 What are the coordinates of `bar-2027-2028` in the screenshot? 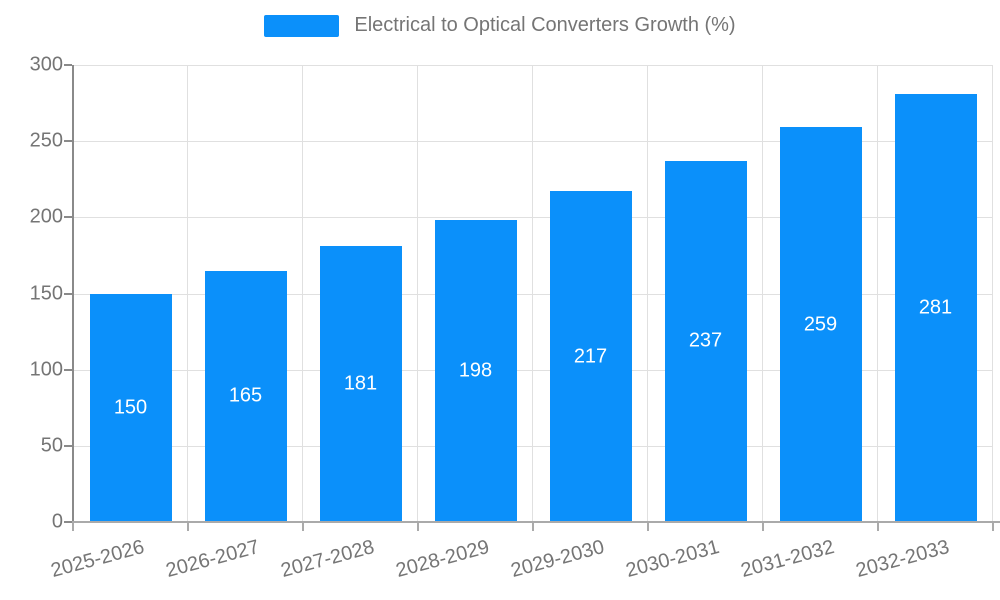 It's located at (360, 384).